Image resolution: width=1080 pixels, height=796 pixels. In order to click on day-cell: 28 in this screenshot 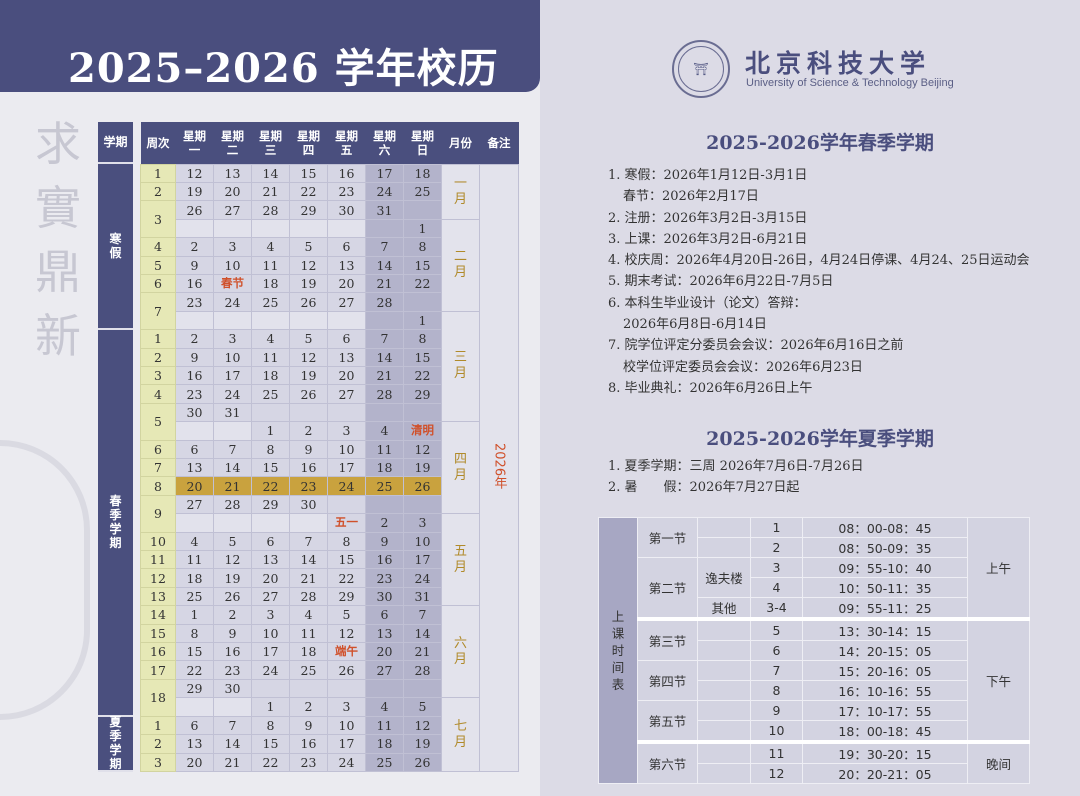, I will do `click(384, 302)`.